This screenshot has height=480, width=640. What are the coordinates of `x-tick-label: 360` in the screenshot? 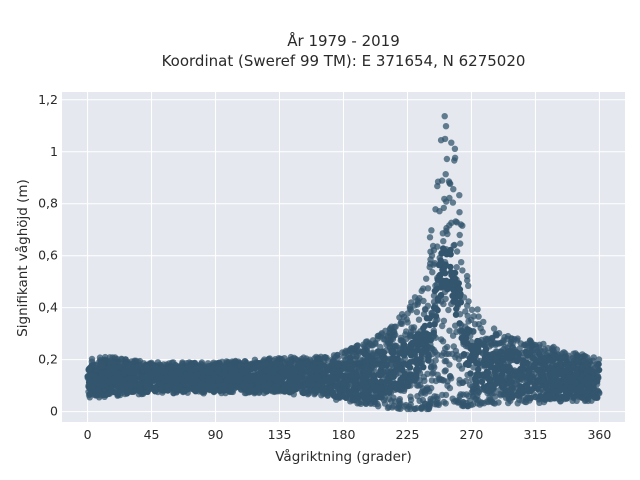 It's located at (599, 434).